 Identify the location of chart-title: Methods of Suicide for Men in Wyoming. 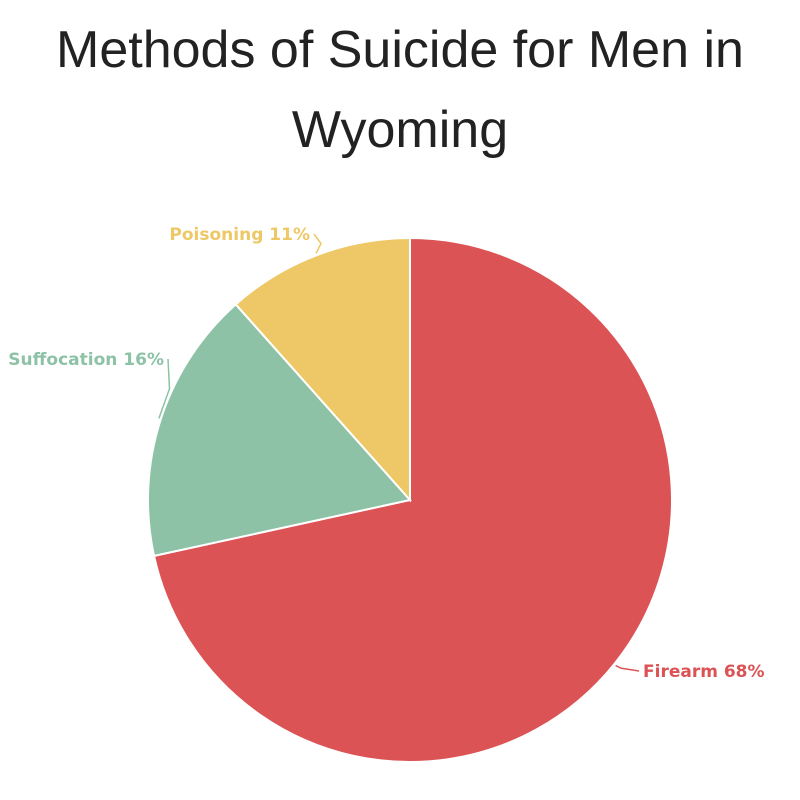
(400, 90).